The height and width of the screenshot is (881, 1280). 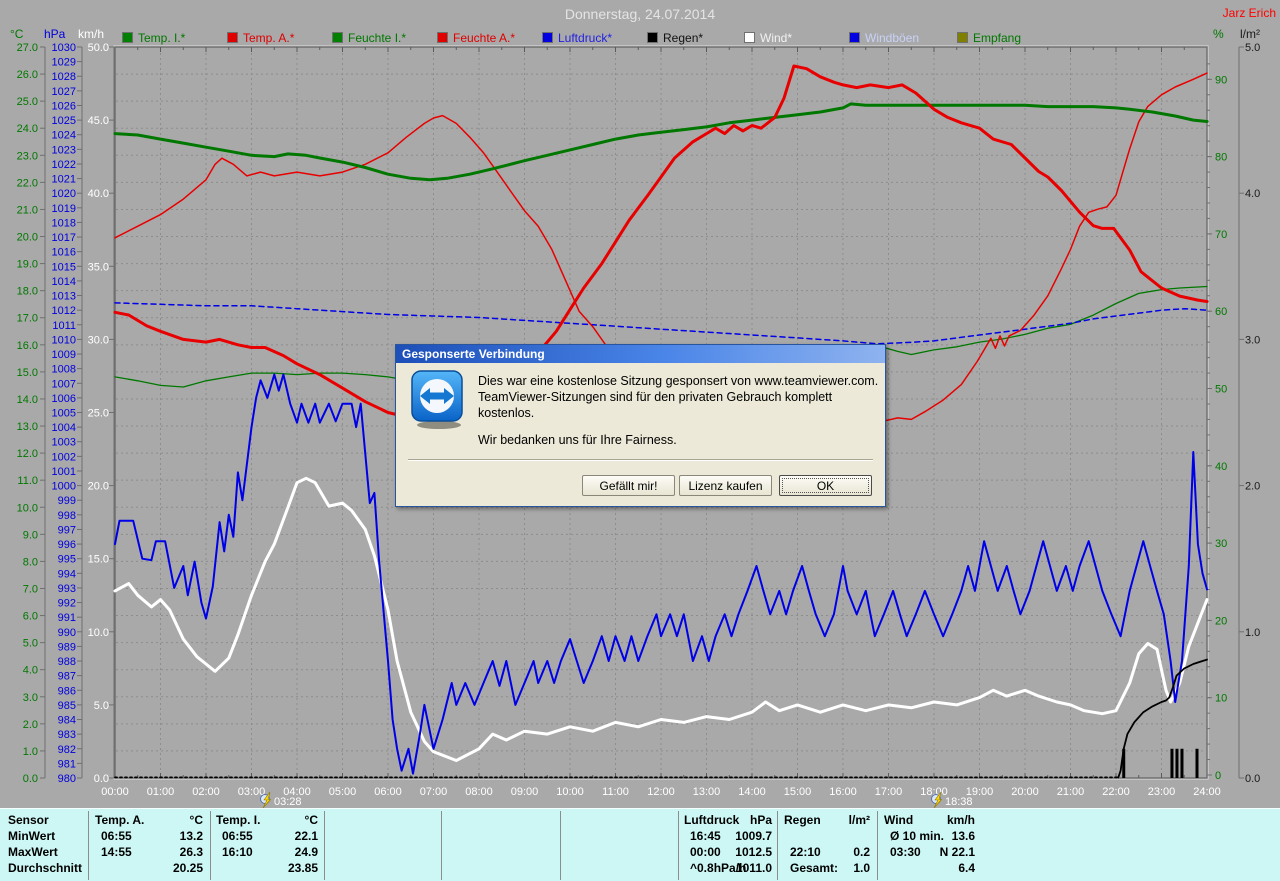 What do you see at coordinates (237, 836) in the screenshot?
I see `table-time-temp-i: 06:55` at bounding box center [237, 836].